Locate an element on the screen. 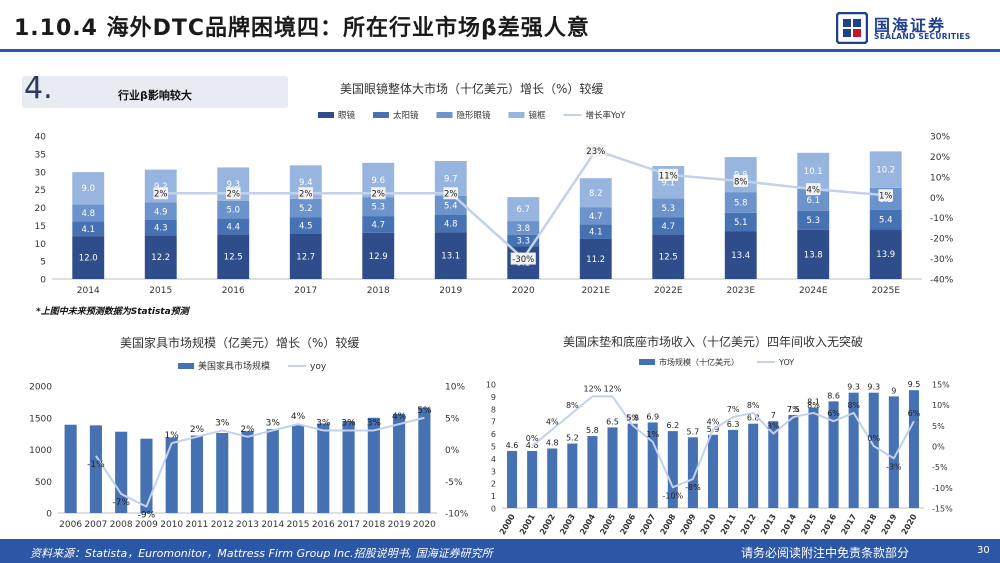 This screenshot has width=1000, height=563. bar-value-label: 4.9 is located at coordinates (161, 212).